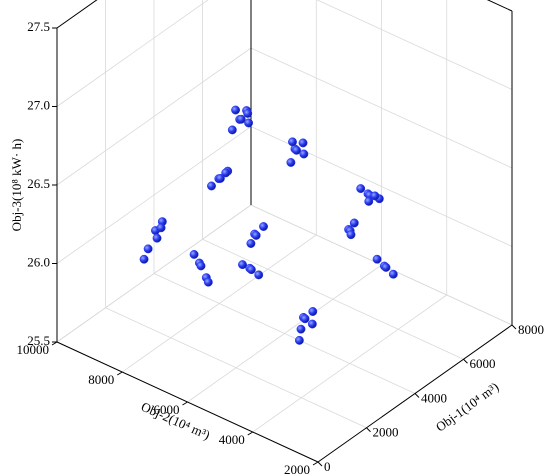 The width and height of the screenshot is (550, 475). I want to click on y-tick-label: 4000, so click(232, 439).